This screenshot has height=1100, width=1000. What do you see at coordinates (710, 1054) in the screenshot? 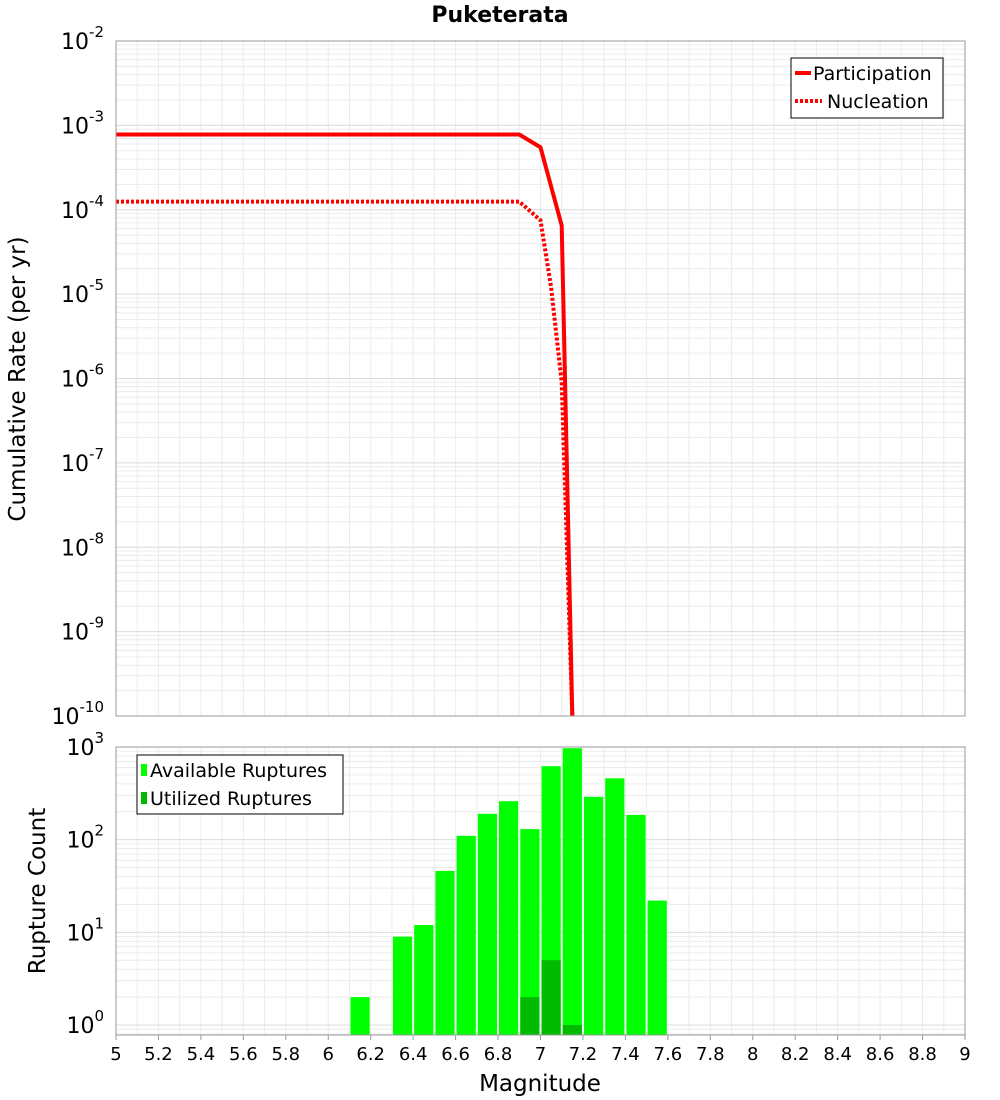
I see `x-tick-label: 7.8` at bounding box center [710, 1054].